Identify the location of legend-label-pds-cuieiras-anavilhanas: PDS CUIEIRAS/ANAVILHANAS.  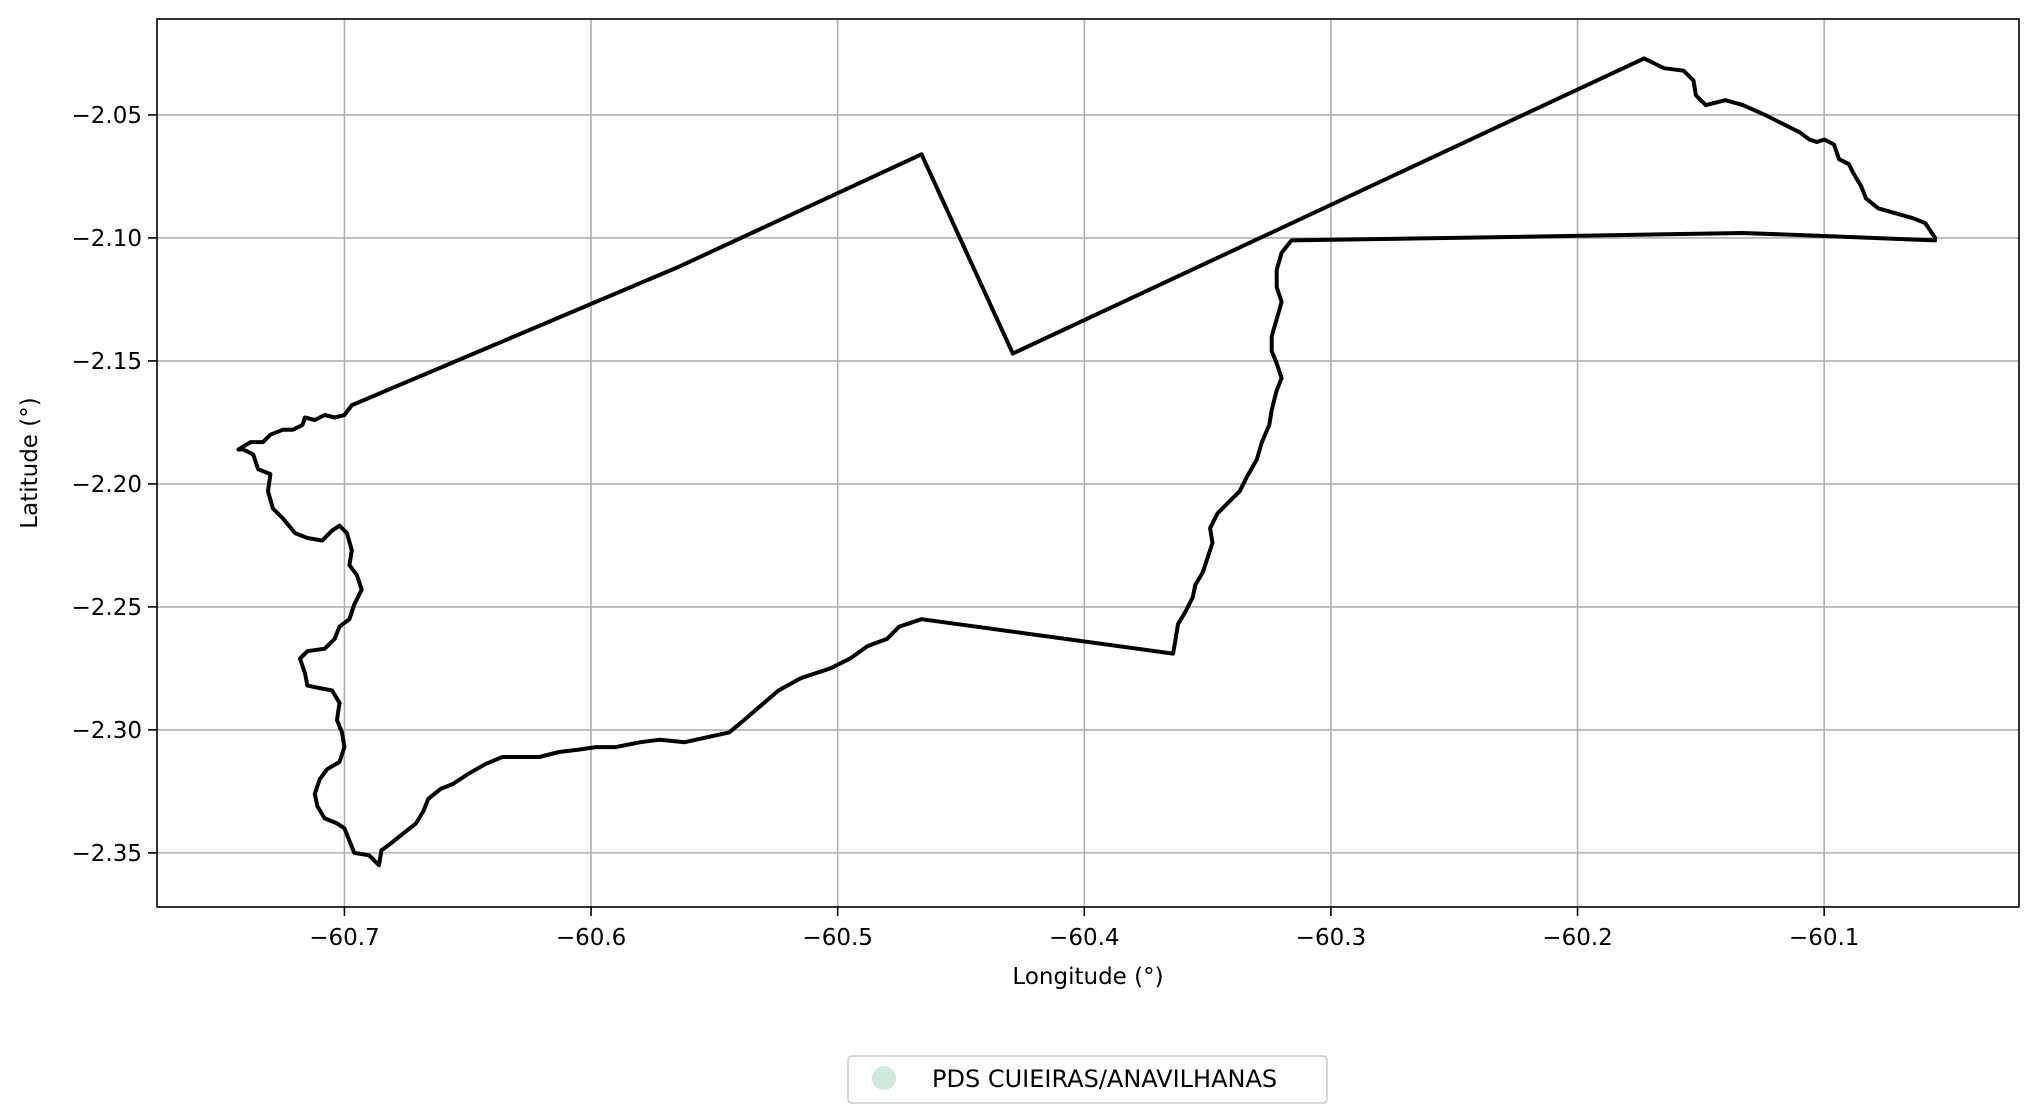
(1104, 1079).